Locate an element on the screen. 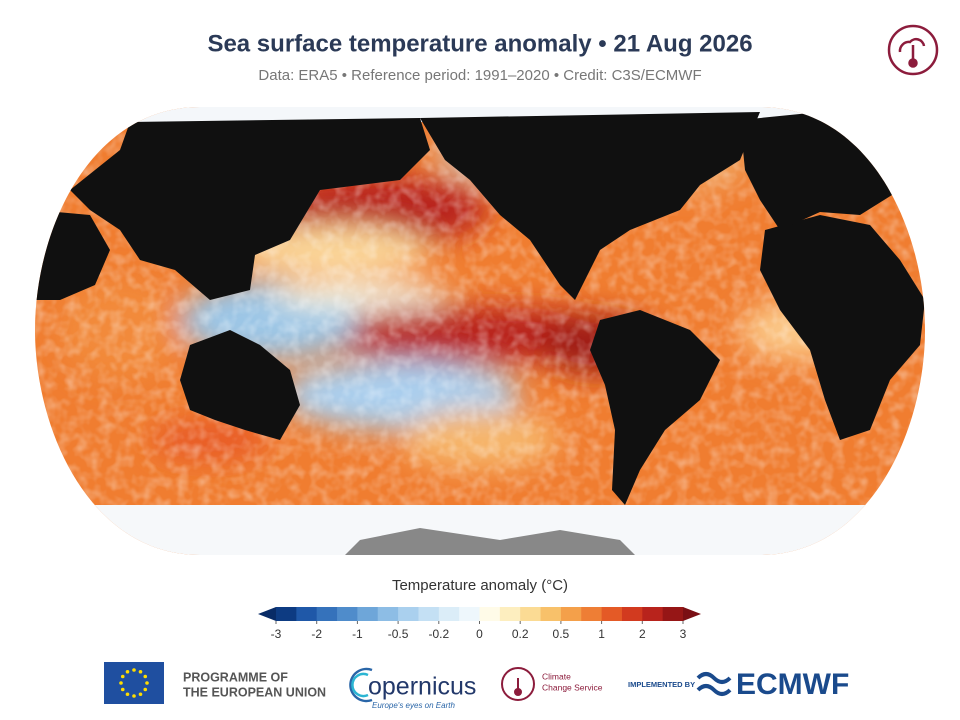  colorbar: -3 -2 -1 -0.5 -0.2 0 0.2 0.5 1 2 3 is located at coordinates (479, 624).